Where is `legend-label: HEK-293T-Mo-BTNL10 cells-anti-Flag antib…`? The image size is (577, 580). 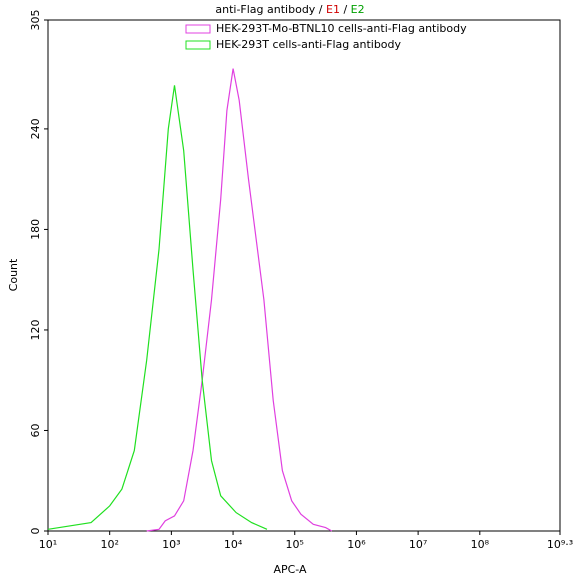 legend-label: HEK-293T-Mo-BTNL10 cells-anti-Flag antib… is located at coordinates (341, 28).